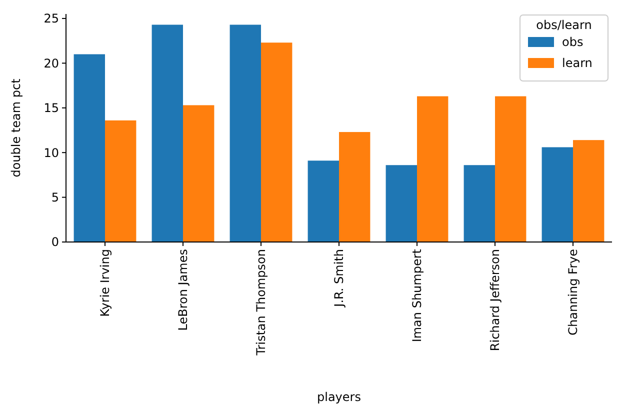 Image resolution: width=618 pixels, height=407 pixels. I want to click on y-tick-label: 15, so click(51, 108).